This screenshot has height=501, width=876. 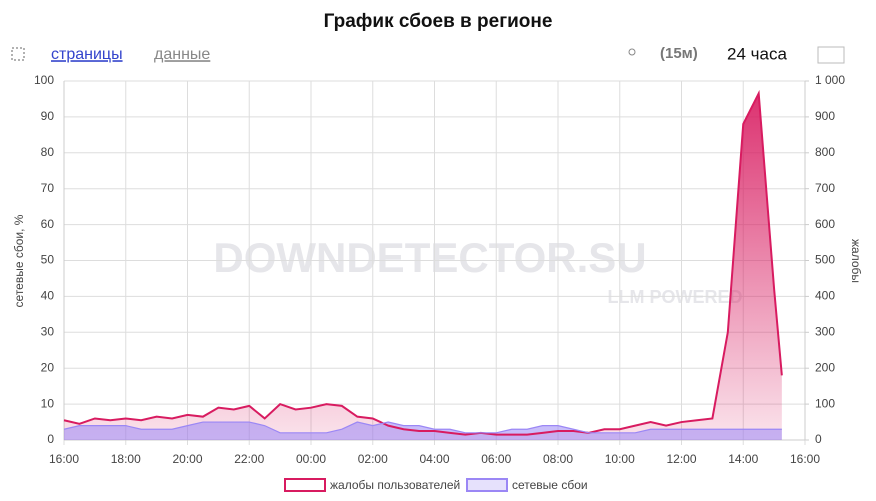 I want to click on x-tick-label: 06:00, so click(x=496, y=459).